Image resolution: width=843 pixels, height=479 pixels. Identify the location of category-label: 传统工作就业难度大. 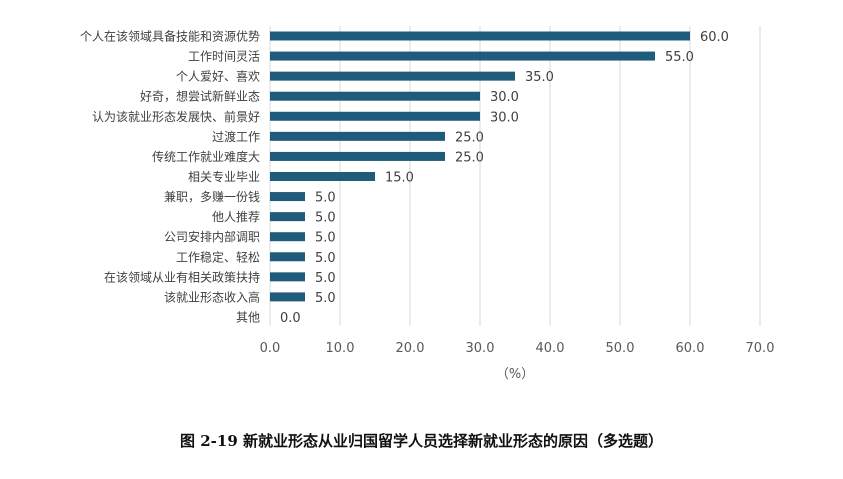
(206, 156).